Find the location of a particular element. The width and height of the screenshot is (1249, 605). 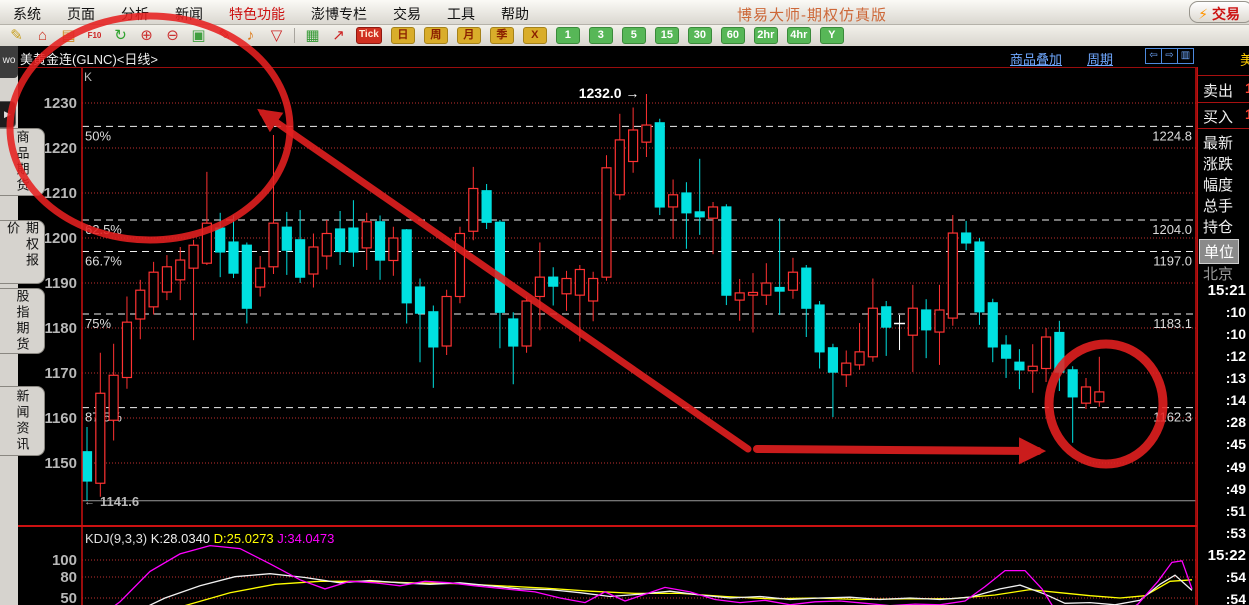

period-button-5: 5 is located at coordinates (633, 35).